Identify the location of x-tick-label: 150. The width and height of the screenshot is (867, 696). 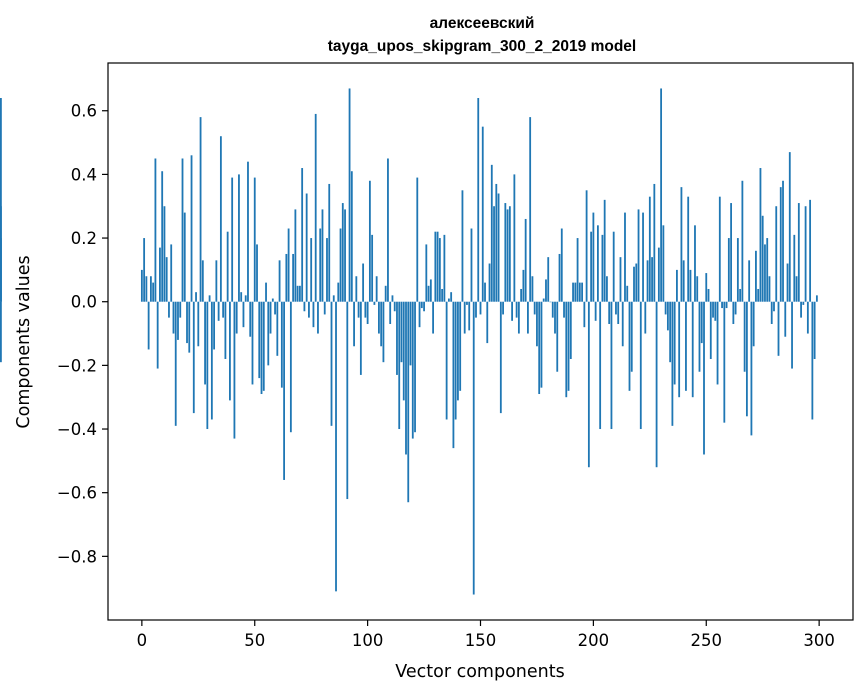
(481, 640).